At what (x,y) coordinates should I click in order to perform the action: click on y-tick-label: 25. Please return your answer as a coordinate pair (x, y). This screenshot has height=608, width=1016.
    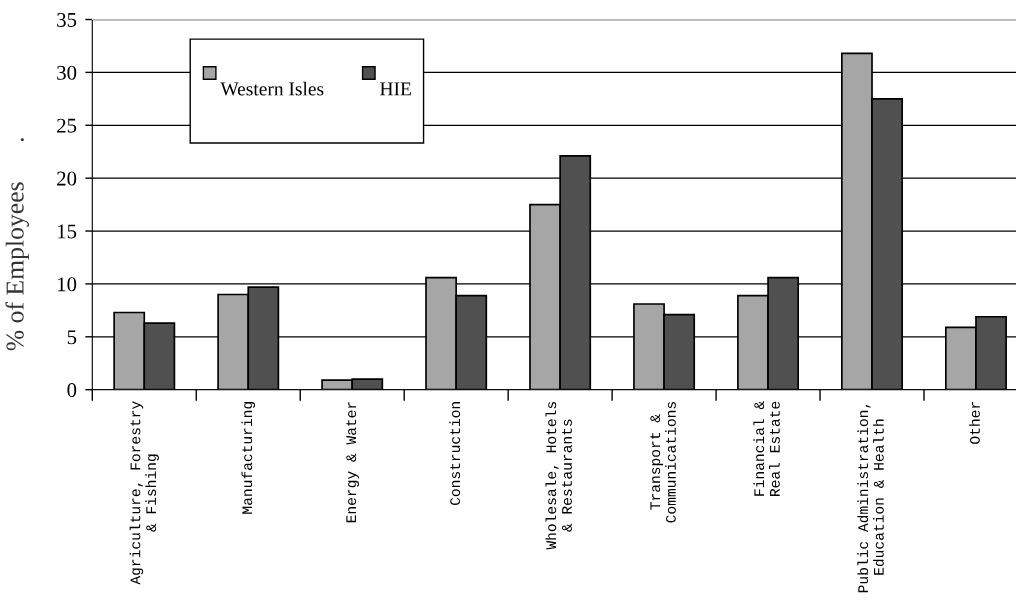
    Looking at the image, I should click on (67, 125).